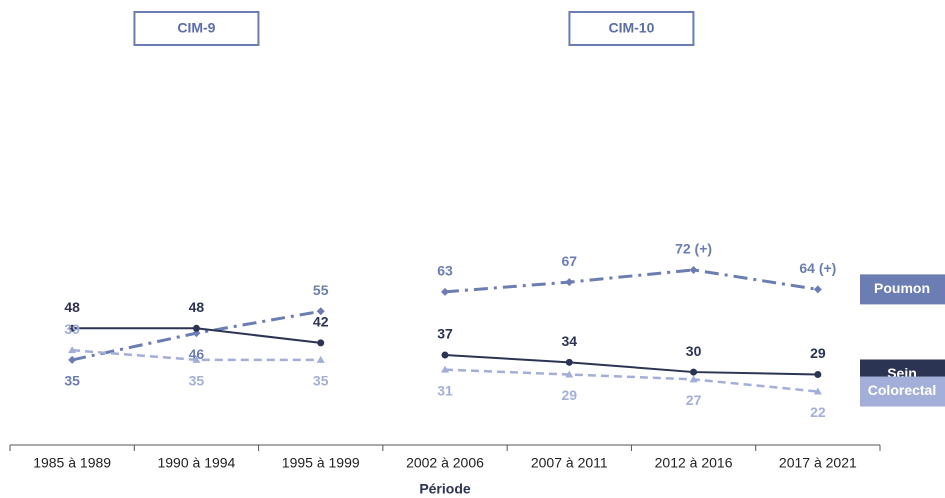  What do you see at coordinates (321, 463) in the screenshot?
I see `x-tick-label: 1995 à 1999` at bounding box center [321, 463].